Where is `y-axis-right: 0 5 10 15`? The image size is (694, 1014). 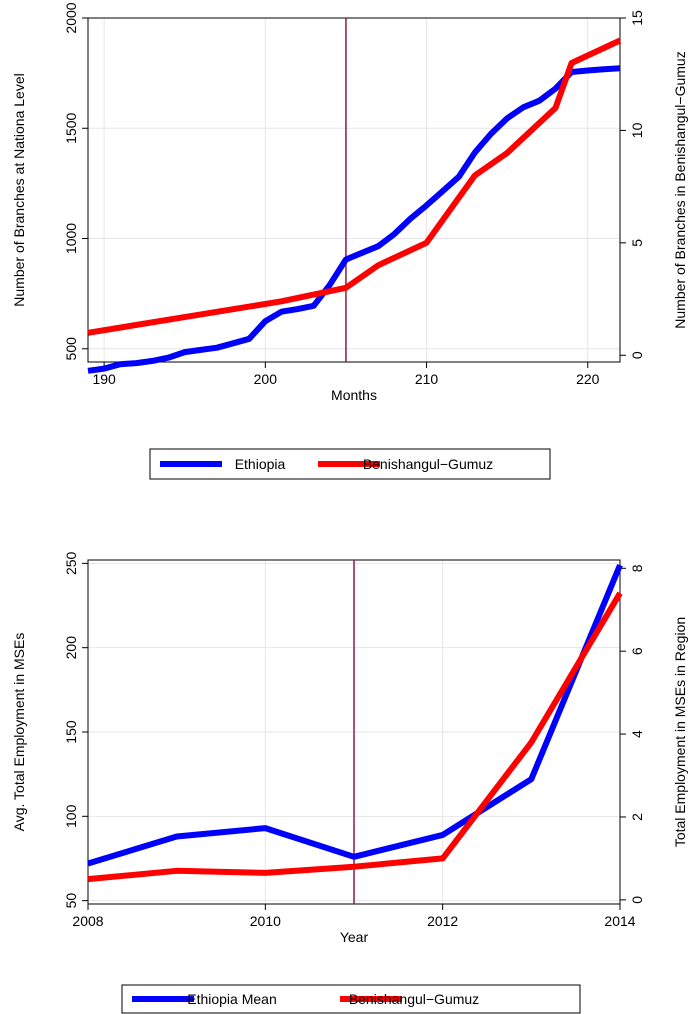
y-axis-right: 0 5 10 15 is located at coordinates (632, 184).